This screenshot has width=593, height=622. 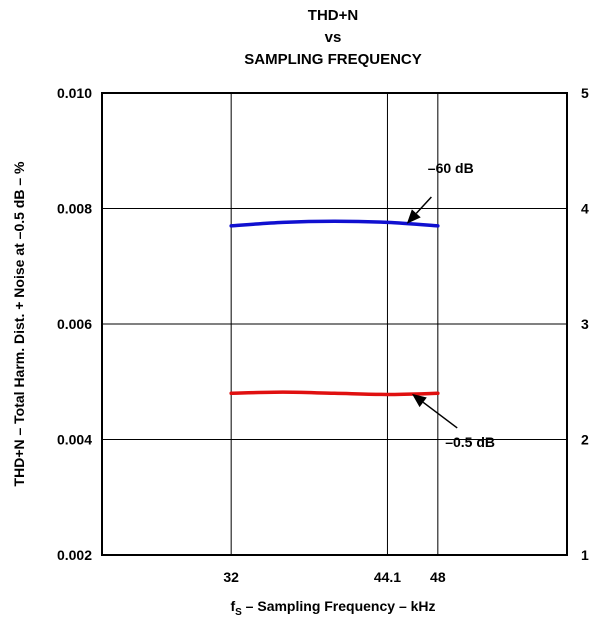 I want to click on annotation-label-0: –60 dB, so click(x=451, y=168).